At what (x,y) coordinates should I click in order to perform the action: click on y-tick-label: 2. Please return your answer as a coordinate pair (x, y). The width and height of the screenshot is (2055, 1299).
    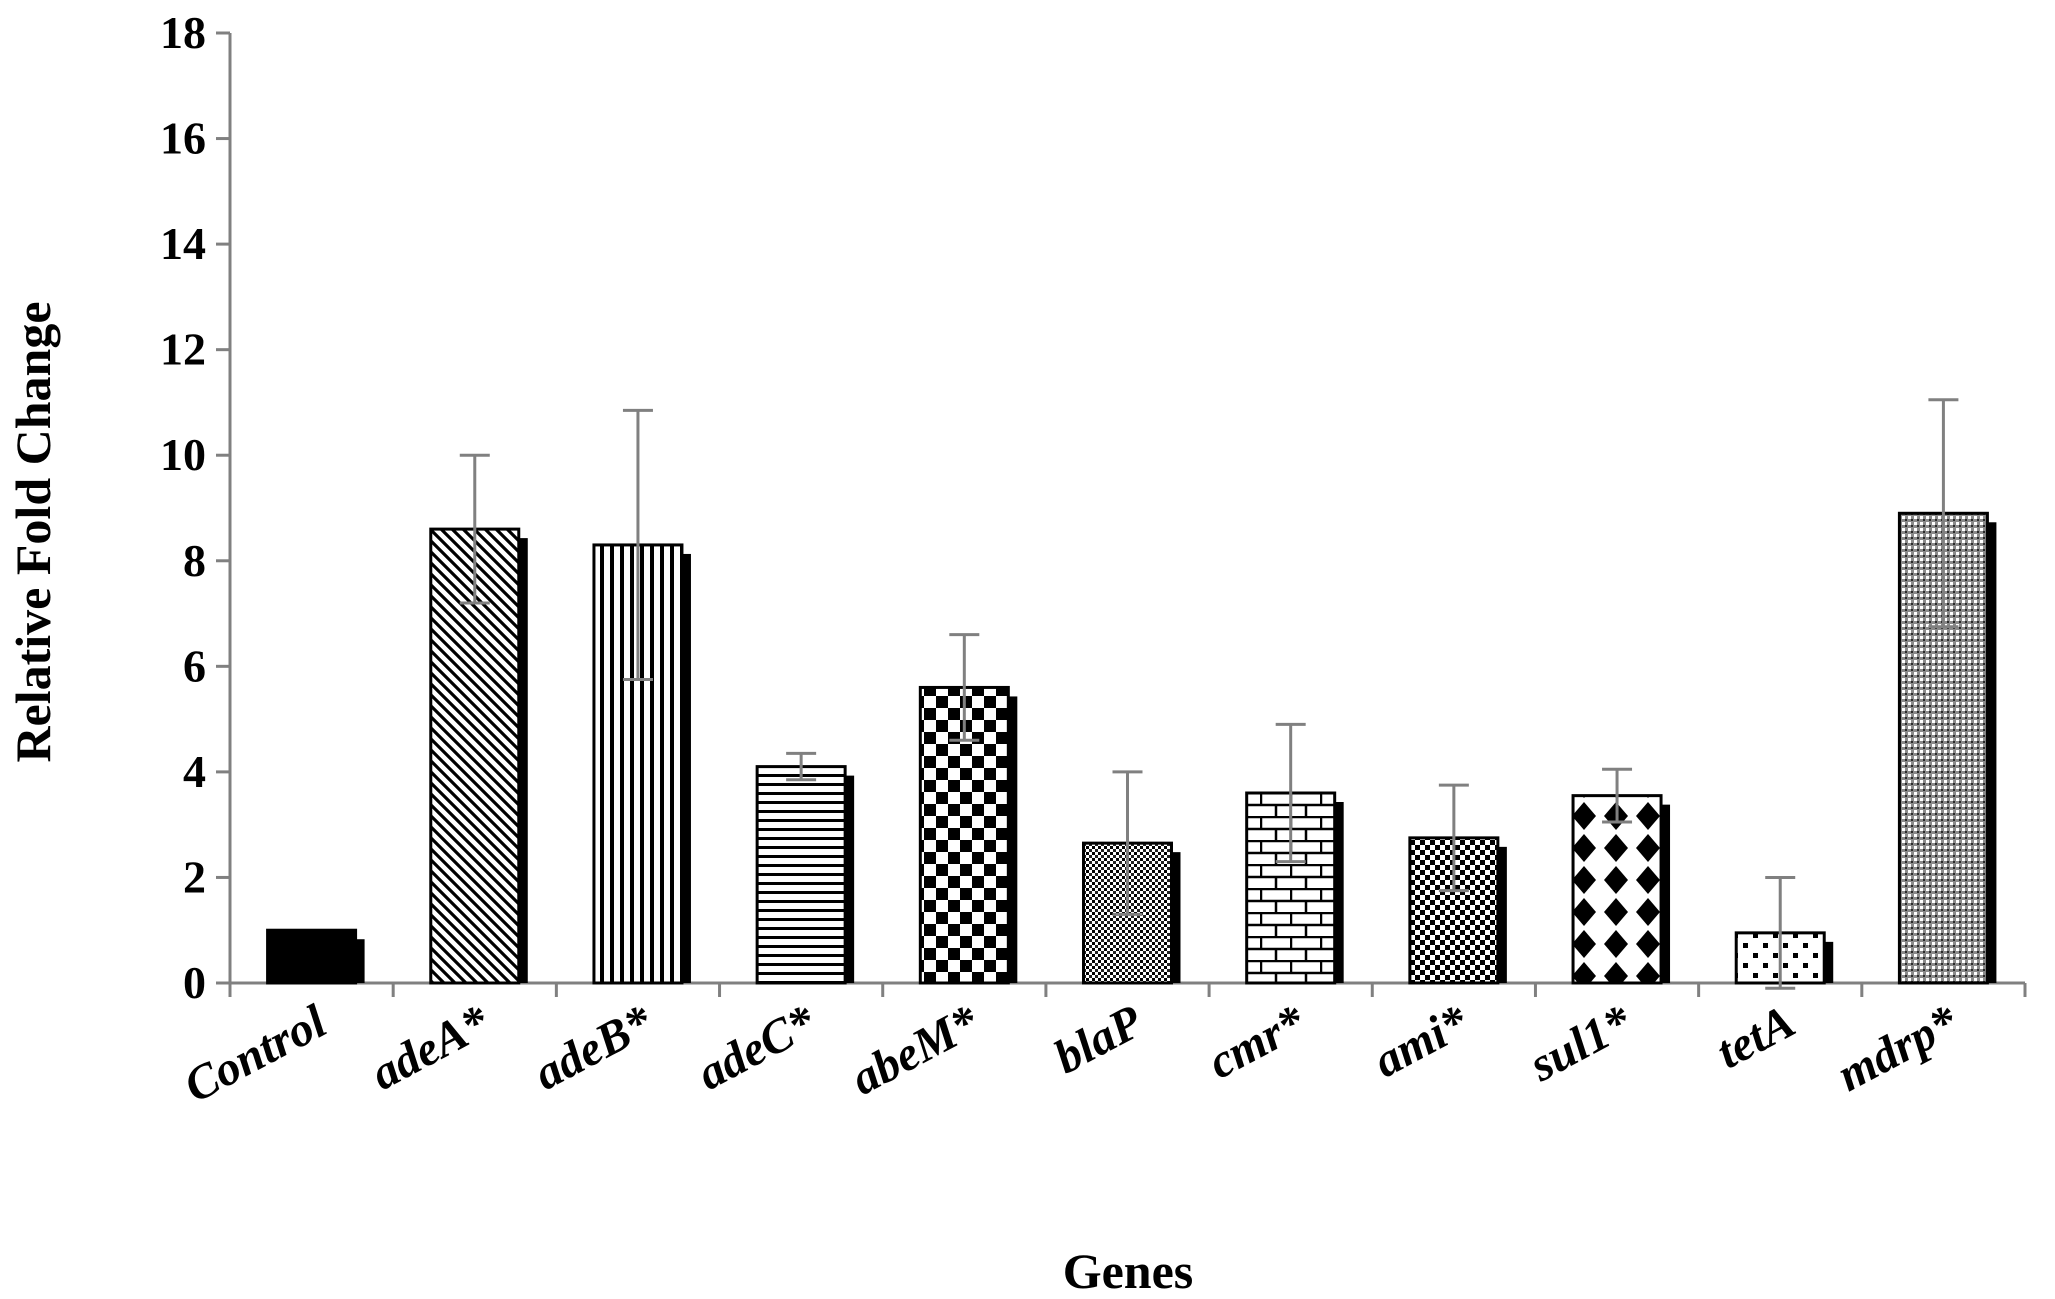
    Looking at the image, I should click on (194, 876).